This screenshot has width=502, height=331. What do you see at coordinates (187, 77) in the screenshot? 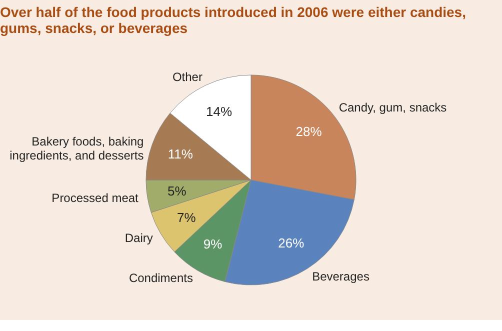
I see `slice-label: Other` at bounding box center [187, 77].